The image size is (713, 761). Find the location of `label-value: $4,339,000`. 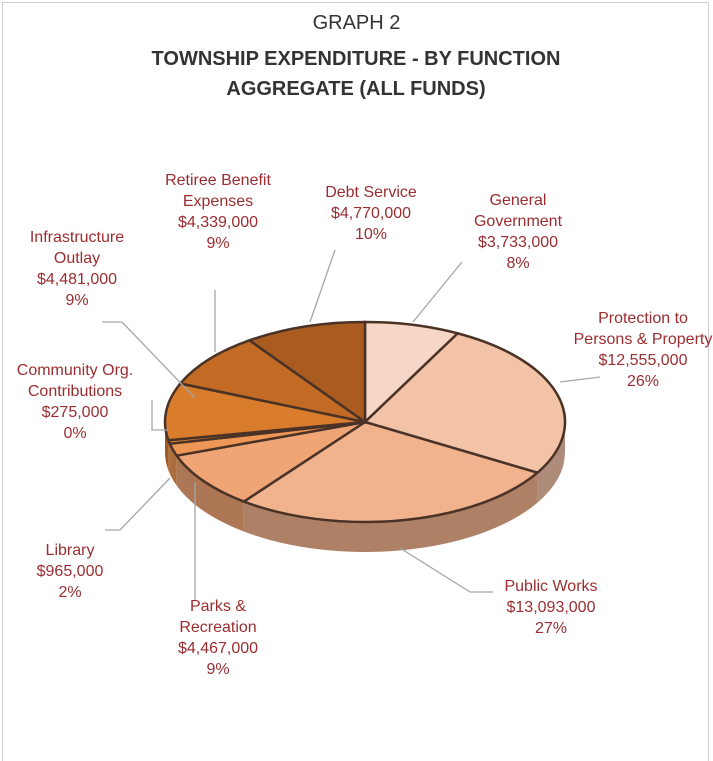

label-value: $4,339,000 is located at coordinates (218, 222).